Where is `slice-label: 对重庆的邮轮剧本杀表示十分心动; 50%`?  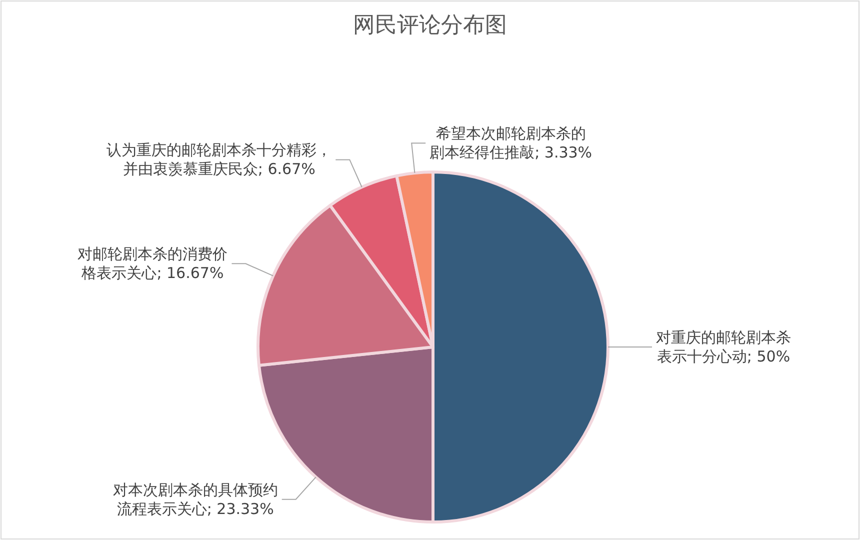
slice-label: 对重庆的邮轮剧本杀表示十分心动; 50% is located at coordinates (723, 347).